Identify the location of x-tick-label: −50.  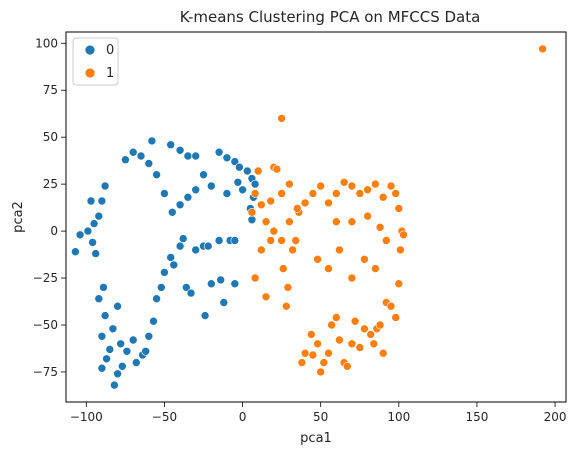
(164, 417).